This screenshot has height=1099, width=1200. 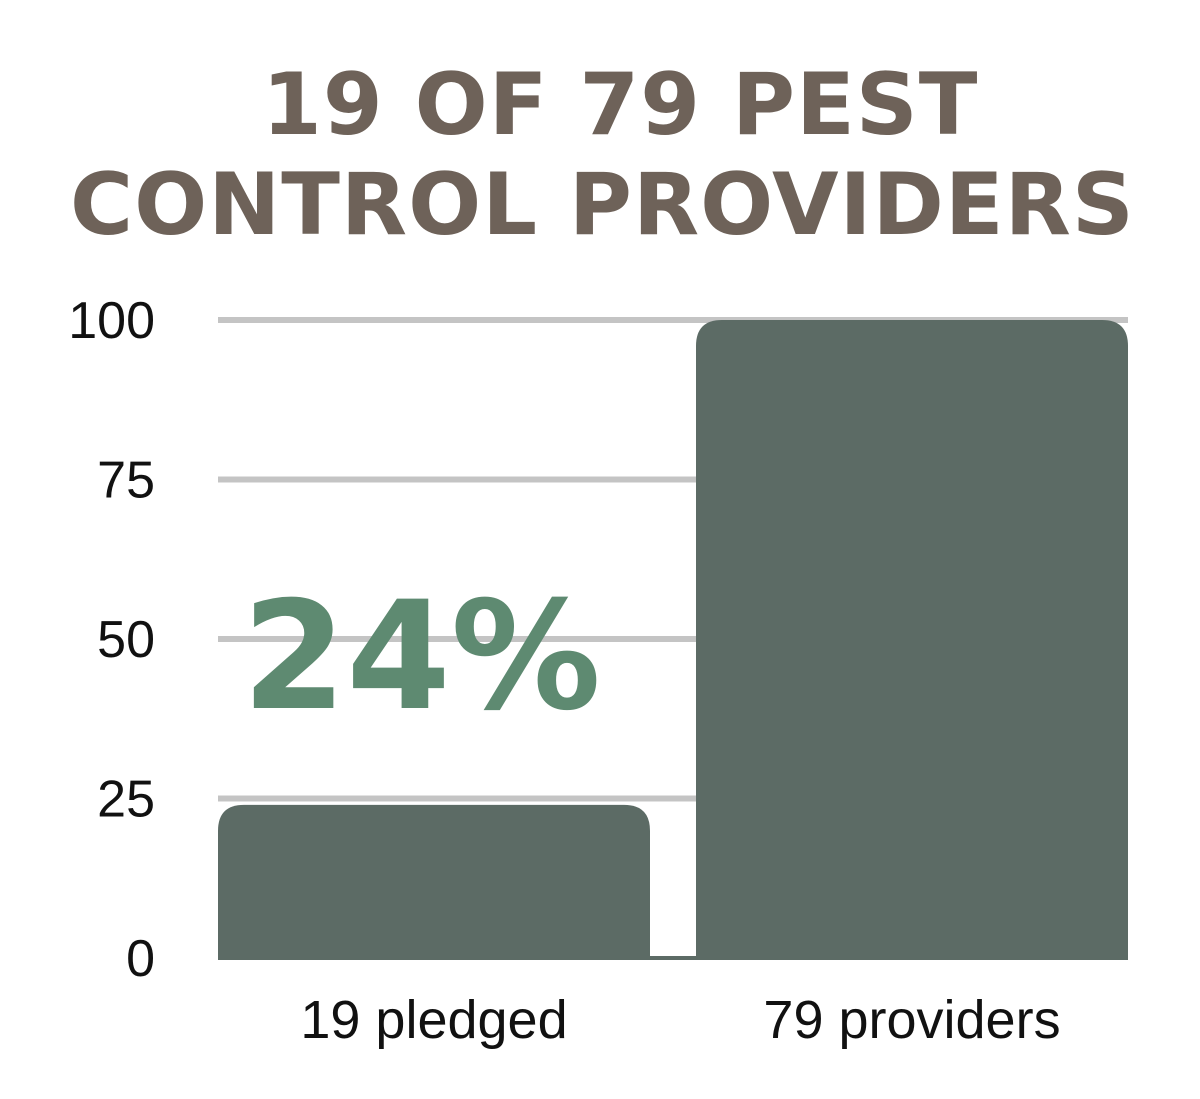 I want to click on chart-title-line-1: 19 OF 79 PEST, so click(x=620, y=105).